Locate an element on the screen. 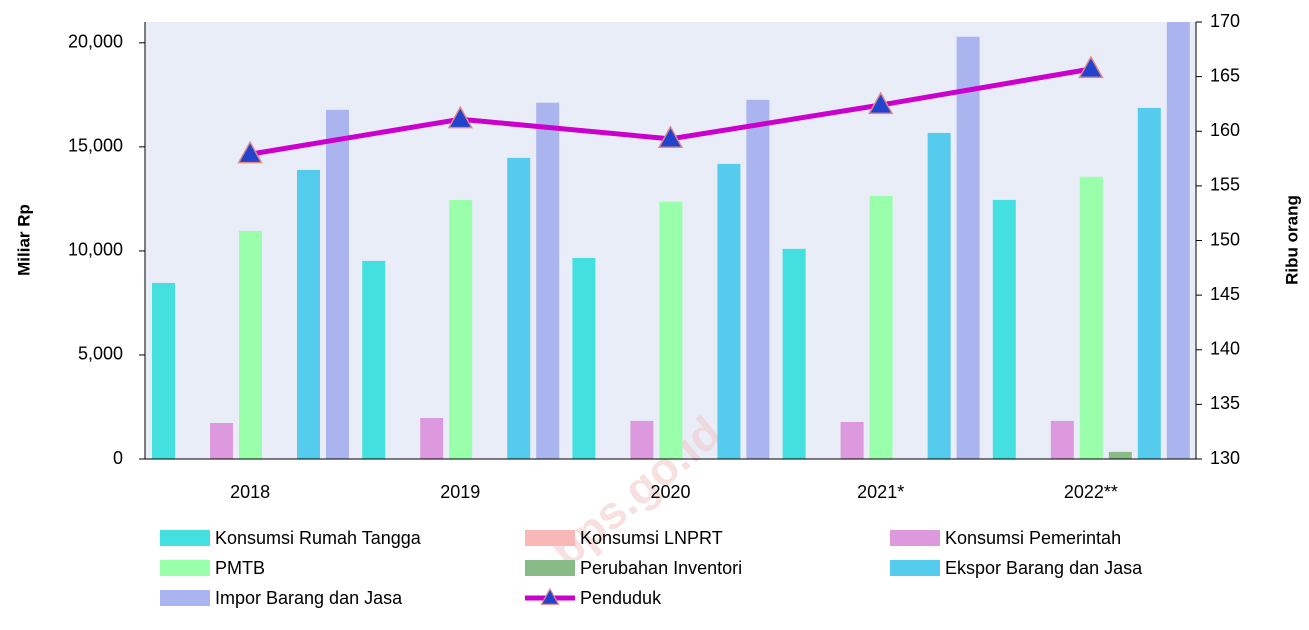 The image size is (1309, 630). legend-label: Ekspor Barang dan Jasa is located at coordinates (1044, 568).